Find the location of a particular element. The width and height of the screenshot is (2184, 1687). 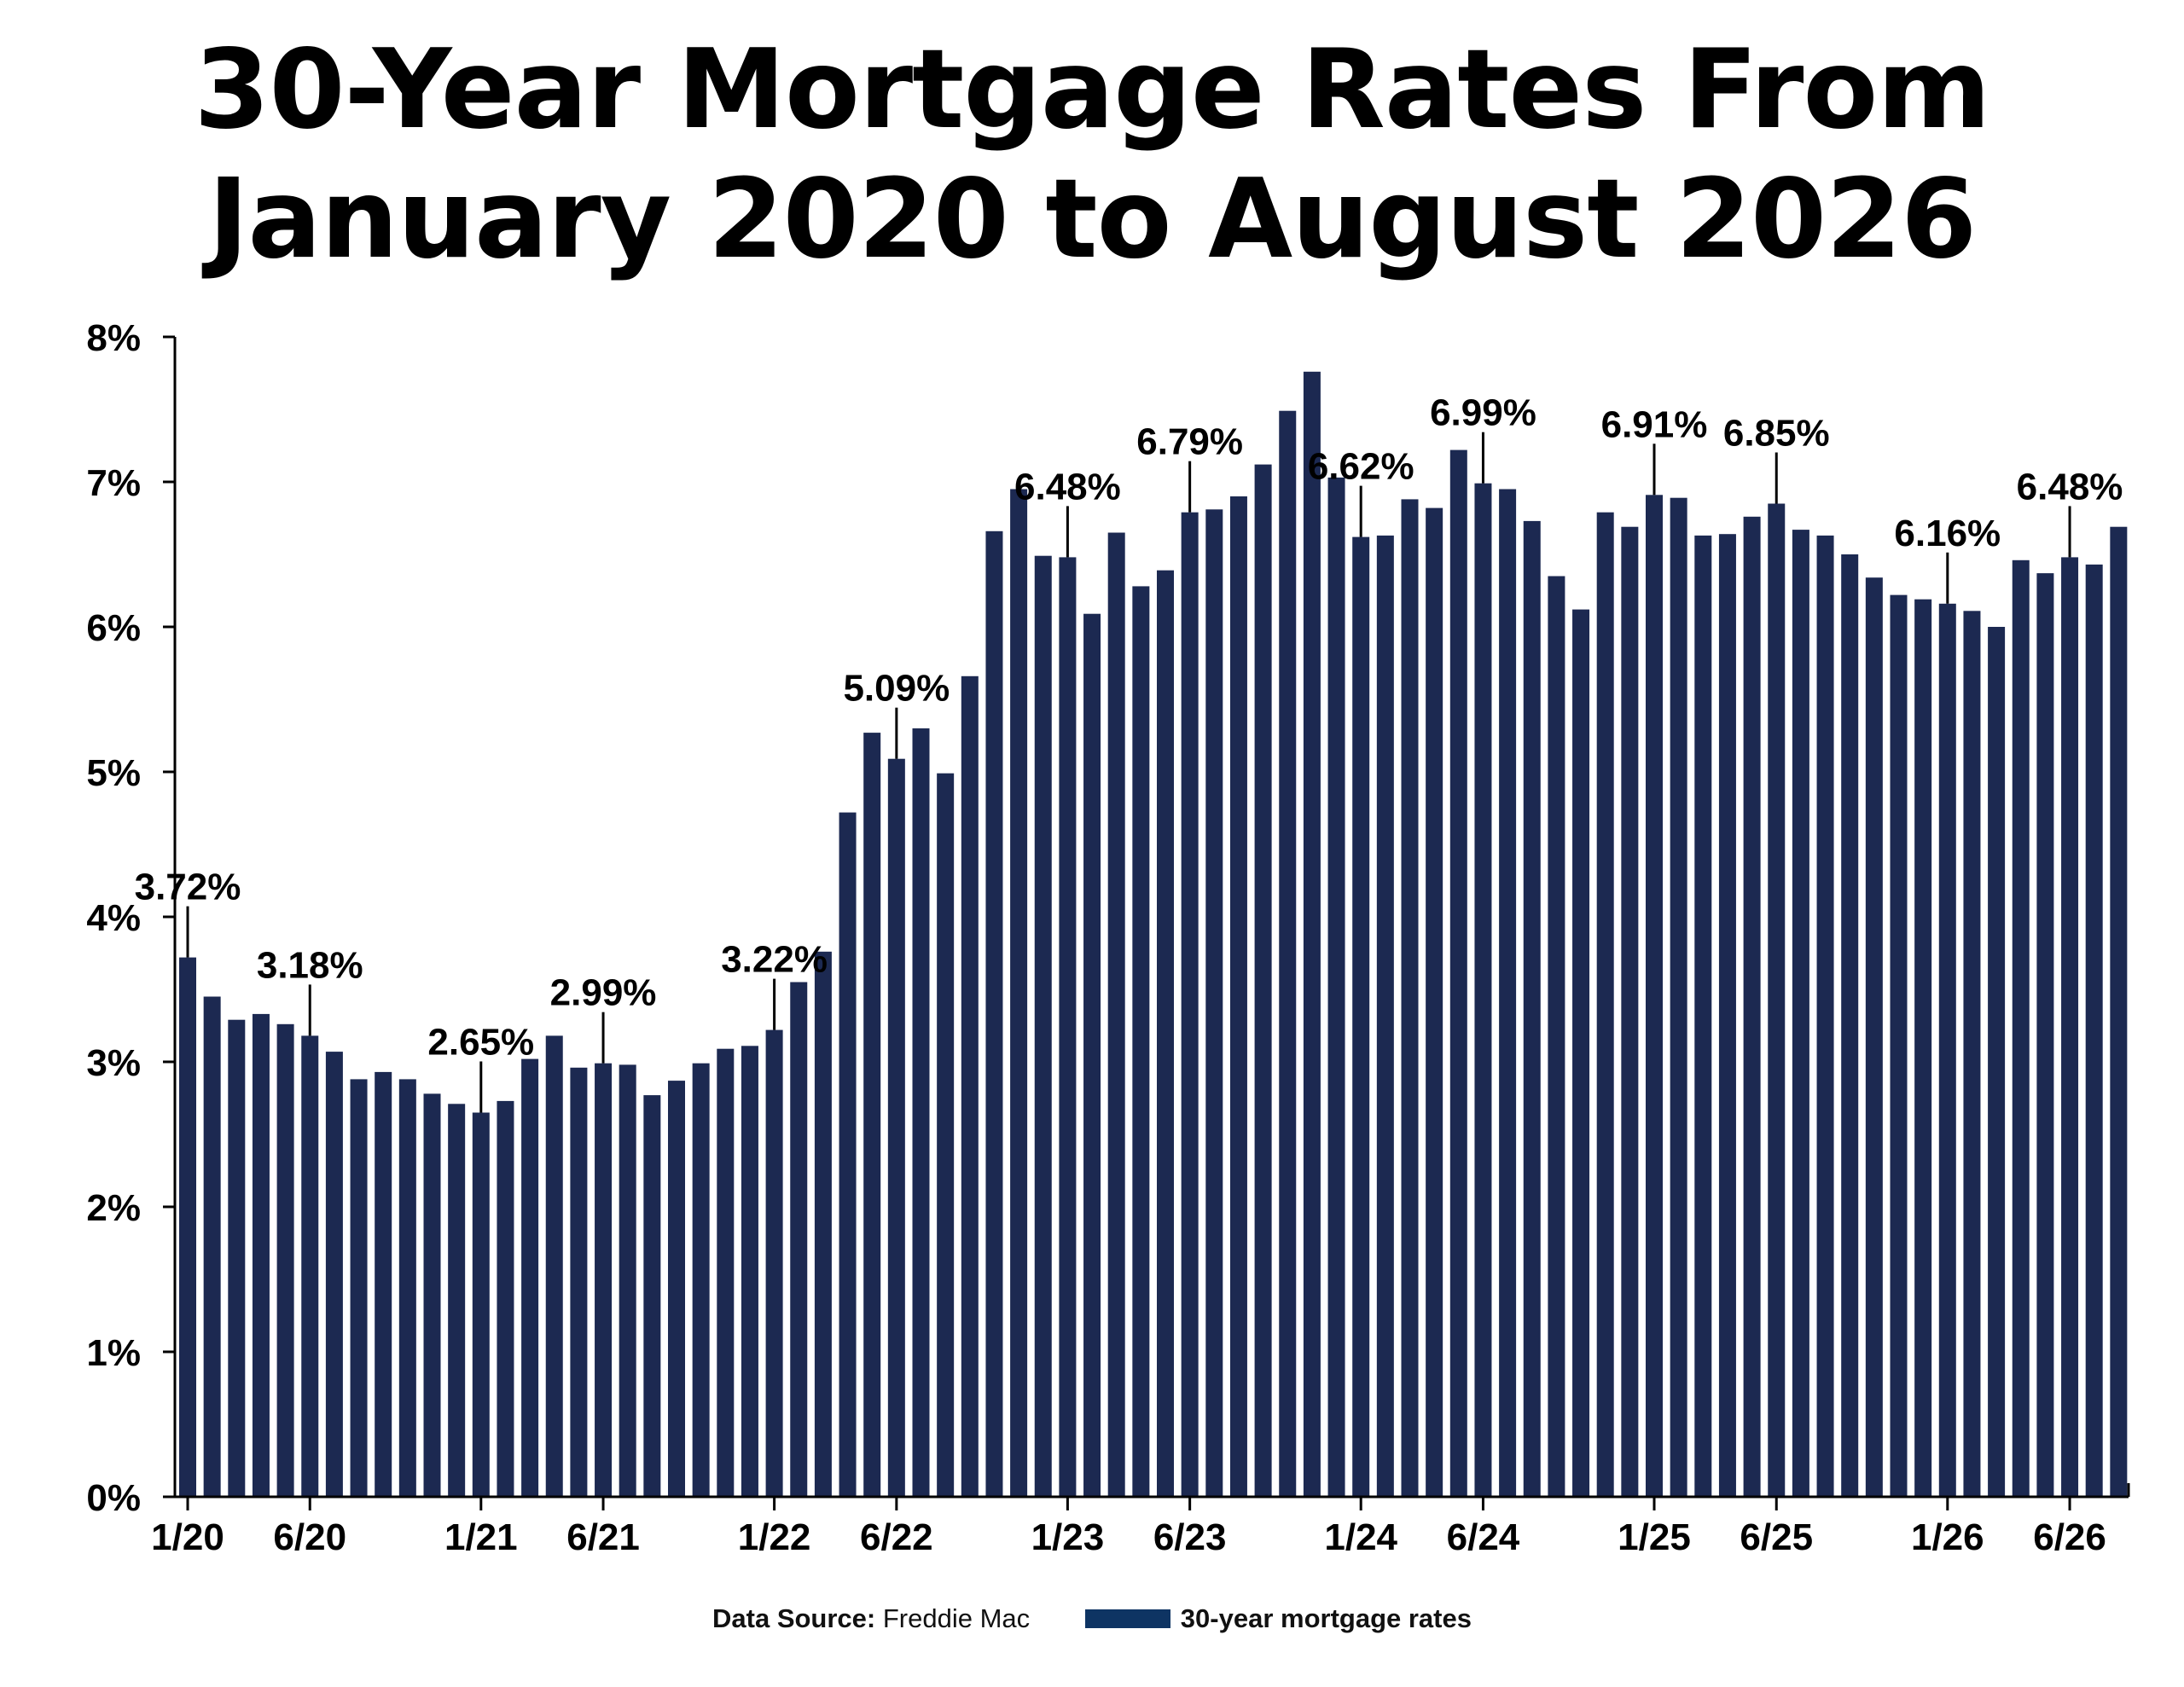

y-tick-label: 7% is located at coordinates (114, 483).